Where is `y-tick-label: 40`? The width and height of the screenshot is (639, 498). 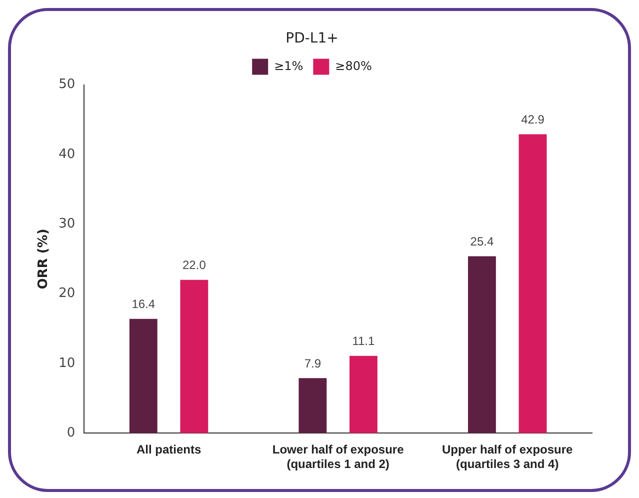
y-tick-label: 40 is located at coordinates (67, 154).